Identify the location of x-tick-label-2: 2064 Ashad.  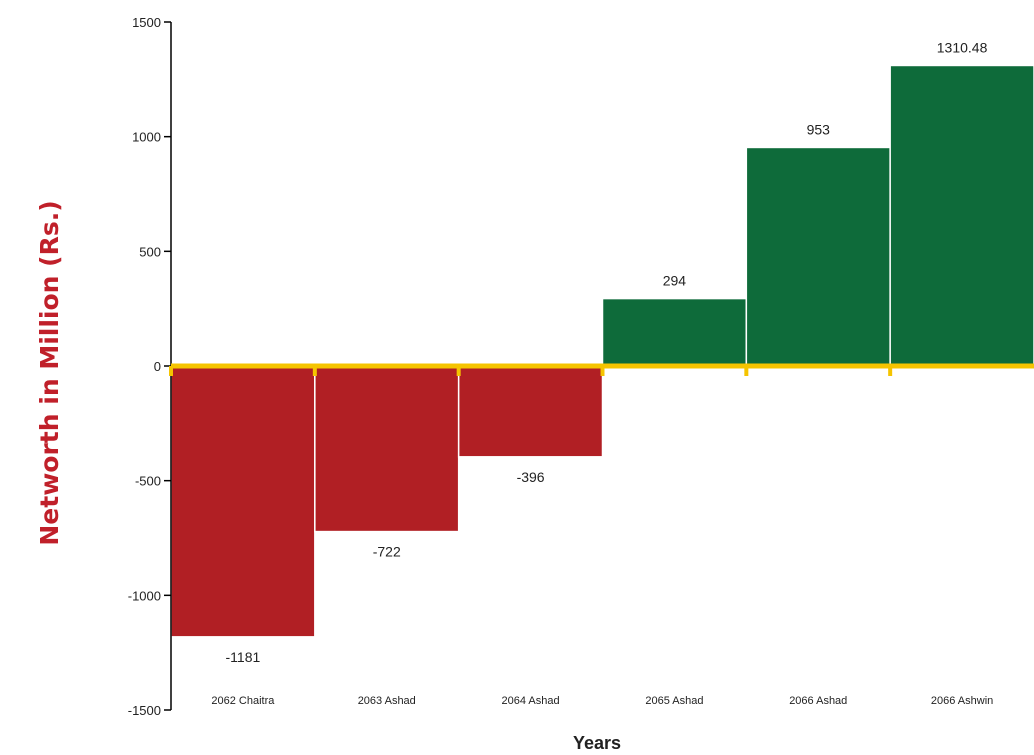
(531, 701).